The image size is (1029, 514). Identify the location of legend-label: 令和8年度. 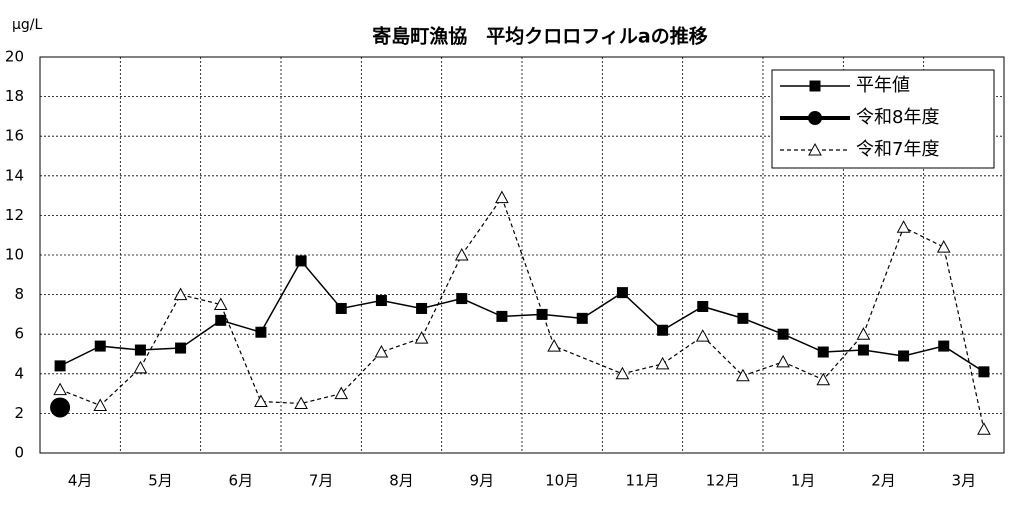
(897, 117).